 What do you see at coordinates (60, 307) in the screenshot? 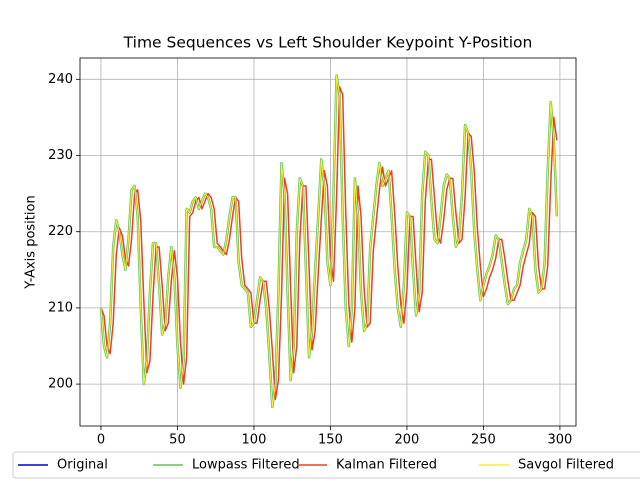
I see `y-tick-label: 210` at bounding box center [60, 307].